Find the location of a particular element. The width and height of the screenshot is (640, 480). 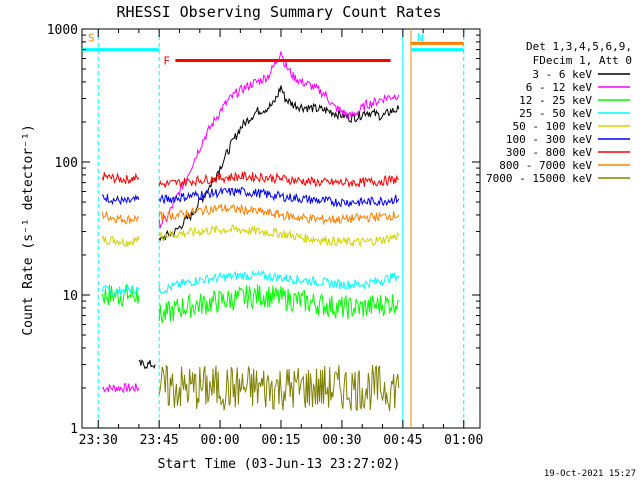

x-tick-label-5: 00:45 is located at coordinates (402, 440).